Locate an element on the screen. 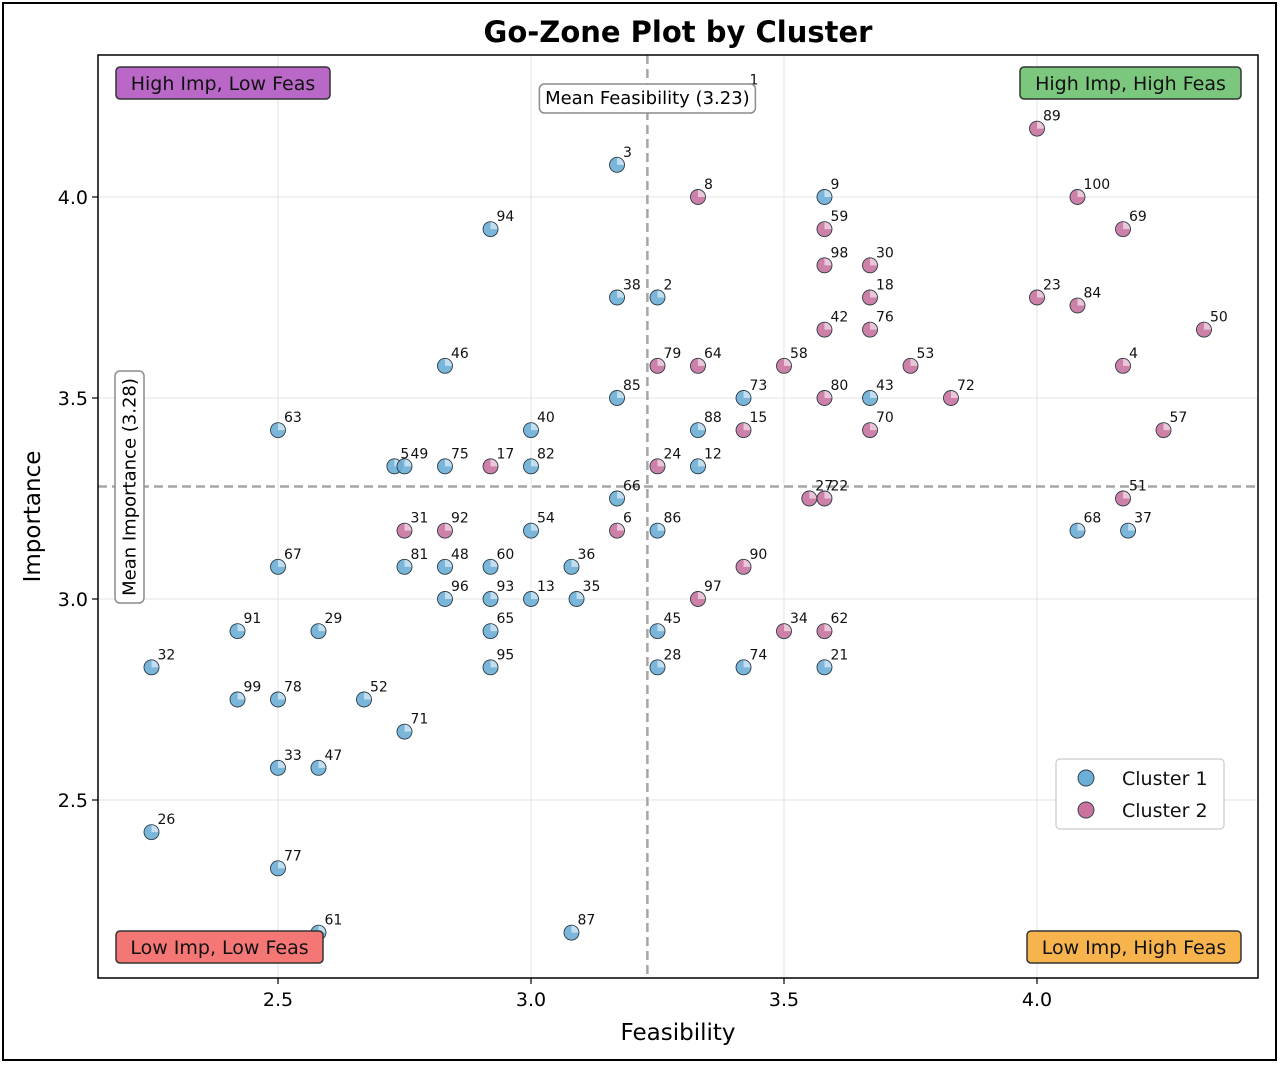 The width and height of the screenshot is (1280, 1069). point-label: 65 is located at coordinates (506, 619).